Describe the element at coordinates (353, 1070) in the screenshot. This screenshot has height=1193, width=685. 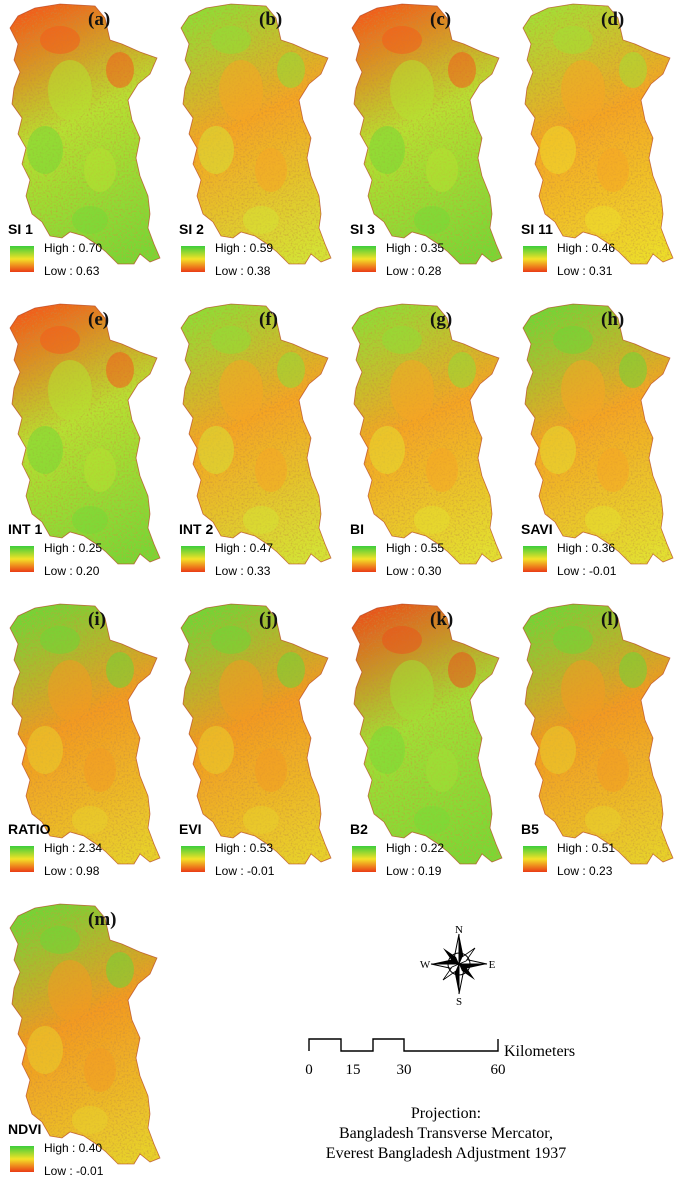
I see `scale-tick-15: 15` at that location.